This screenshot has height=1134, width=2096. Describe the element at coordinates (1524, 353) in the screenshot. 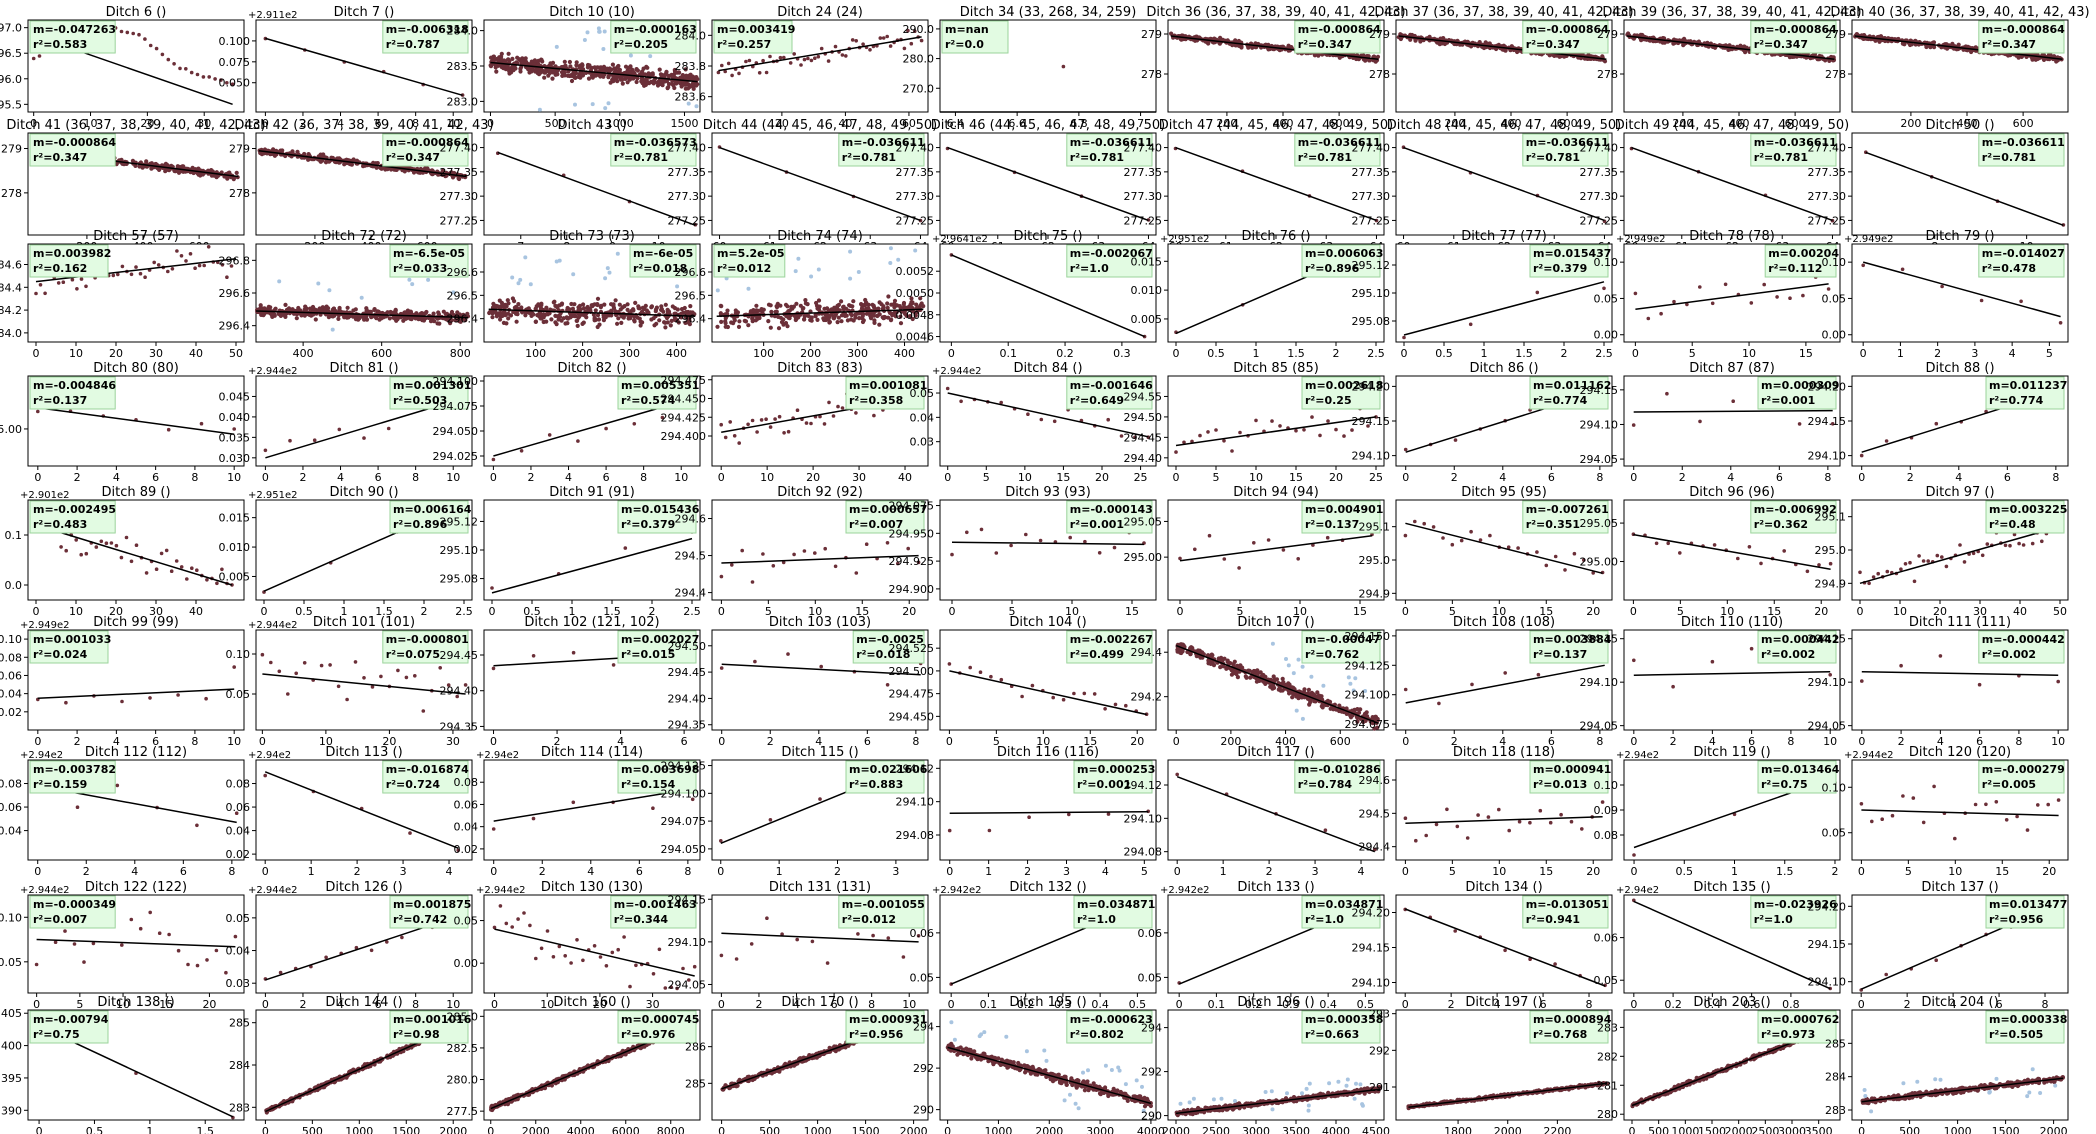

I see `x-tick-label: 1.5` at that location.